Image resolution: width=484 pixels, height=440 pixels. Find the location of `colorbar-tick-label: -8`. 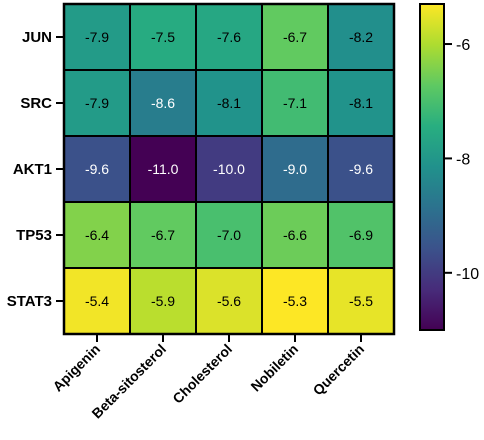

colorbar-tick-label: -8 is located at coordinates (463, 159).